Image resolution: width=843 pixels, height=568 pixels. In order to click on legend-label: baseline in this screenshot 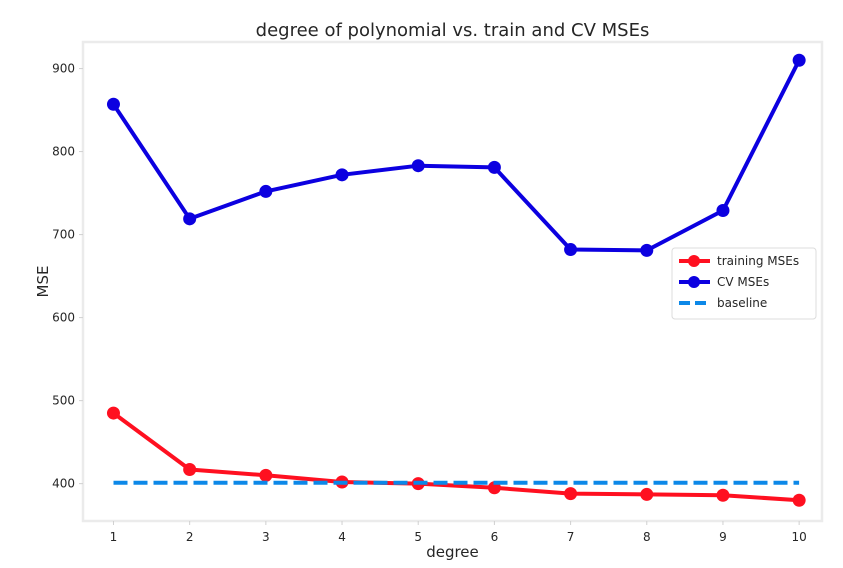, I will do `click(742, 303)`.